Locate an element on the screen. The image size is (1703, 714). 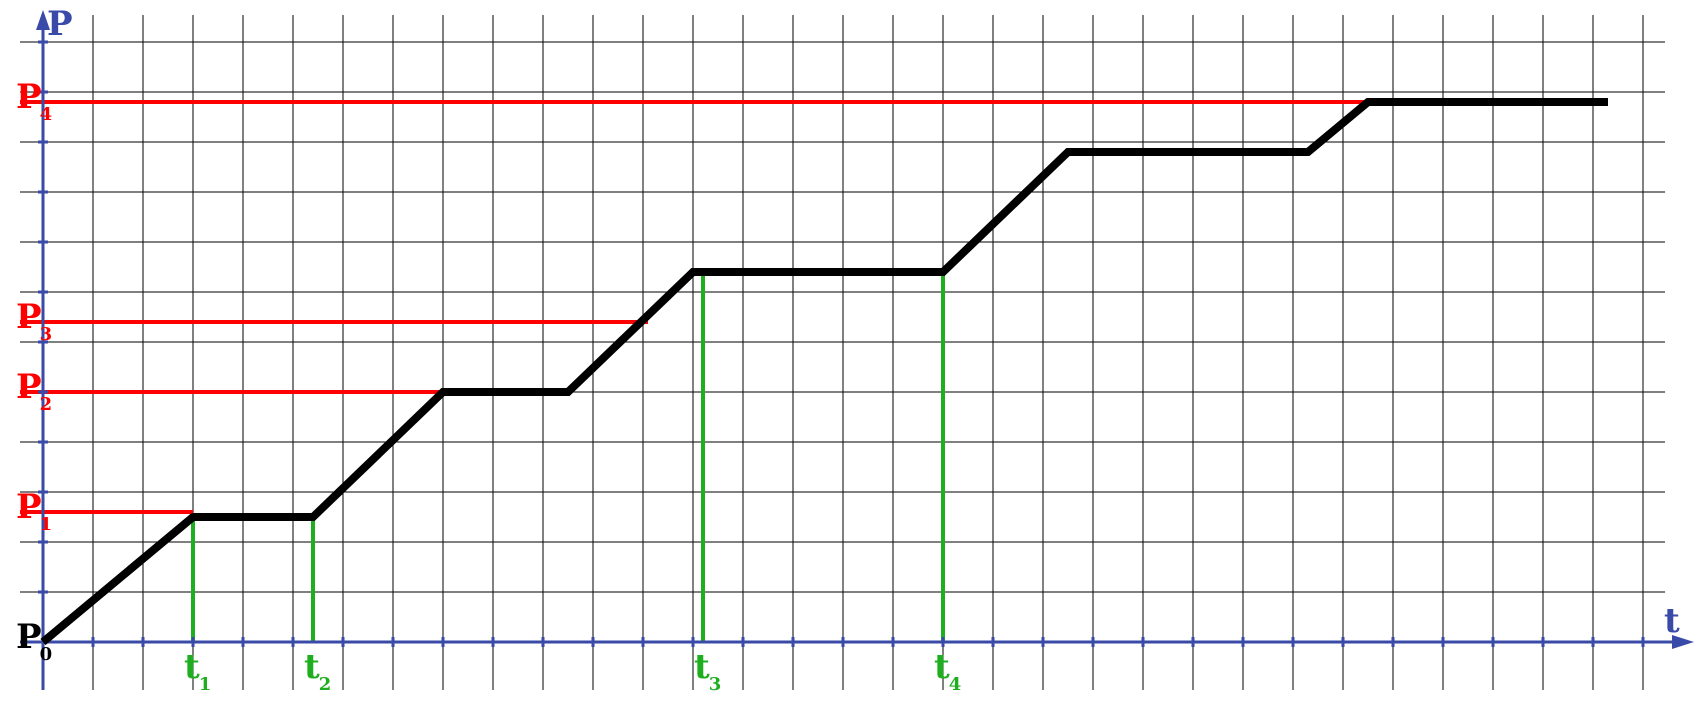
t4-label: t4 is located at coordinates (947, 671).